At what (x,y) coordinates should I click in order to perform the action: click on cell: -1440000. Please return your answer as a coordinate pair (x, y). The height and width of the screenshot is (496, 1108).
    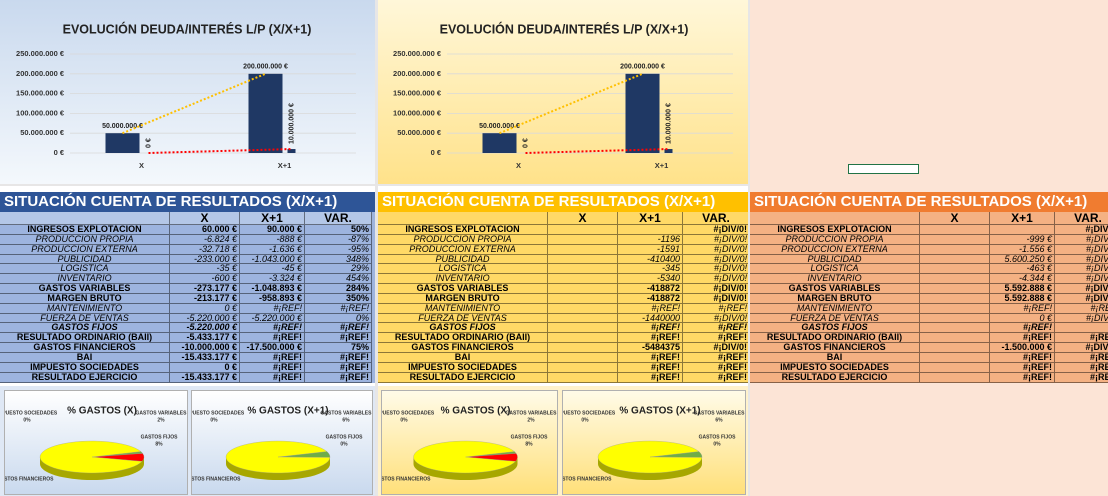
    Looking at the image, I should click on (650, 318).